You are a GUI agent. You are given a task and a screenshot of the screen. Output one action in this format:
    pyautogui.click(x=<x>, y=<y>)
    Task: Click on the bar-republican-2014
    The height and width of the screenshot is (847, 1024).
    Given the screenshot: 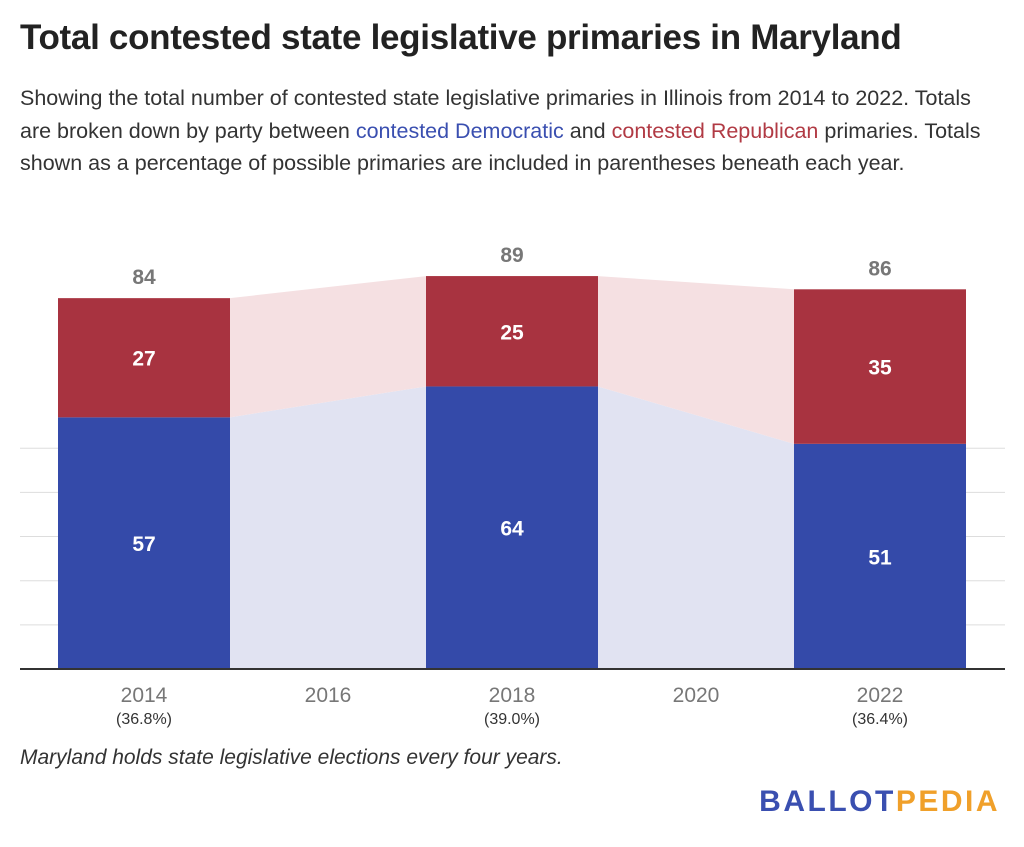 What is the action you would take?
    pyautogui.click(x=144, y=358)
    